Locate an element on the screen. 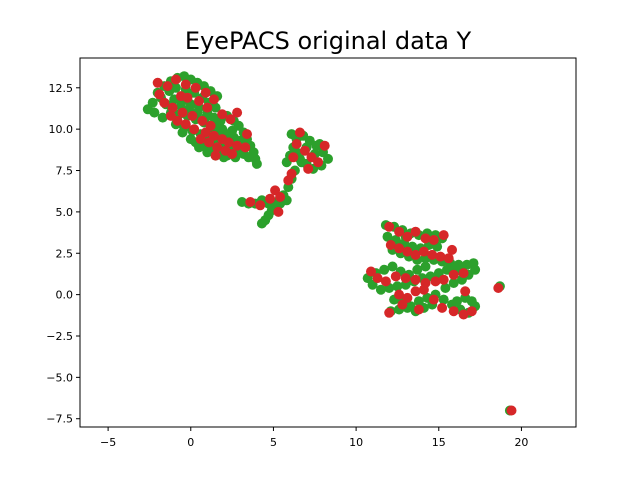 The height and width of the screenshot is (480, 640). x-tick-label: −5 is located at coordinates (108, 442).